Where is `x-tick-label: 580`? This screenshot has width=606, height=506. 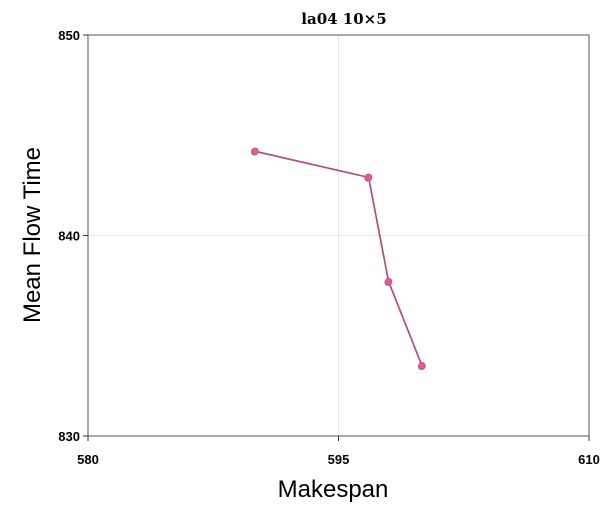
x-tick-label: 580 is located at coordinates (88, 459).